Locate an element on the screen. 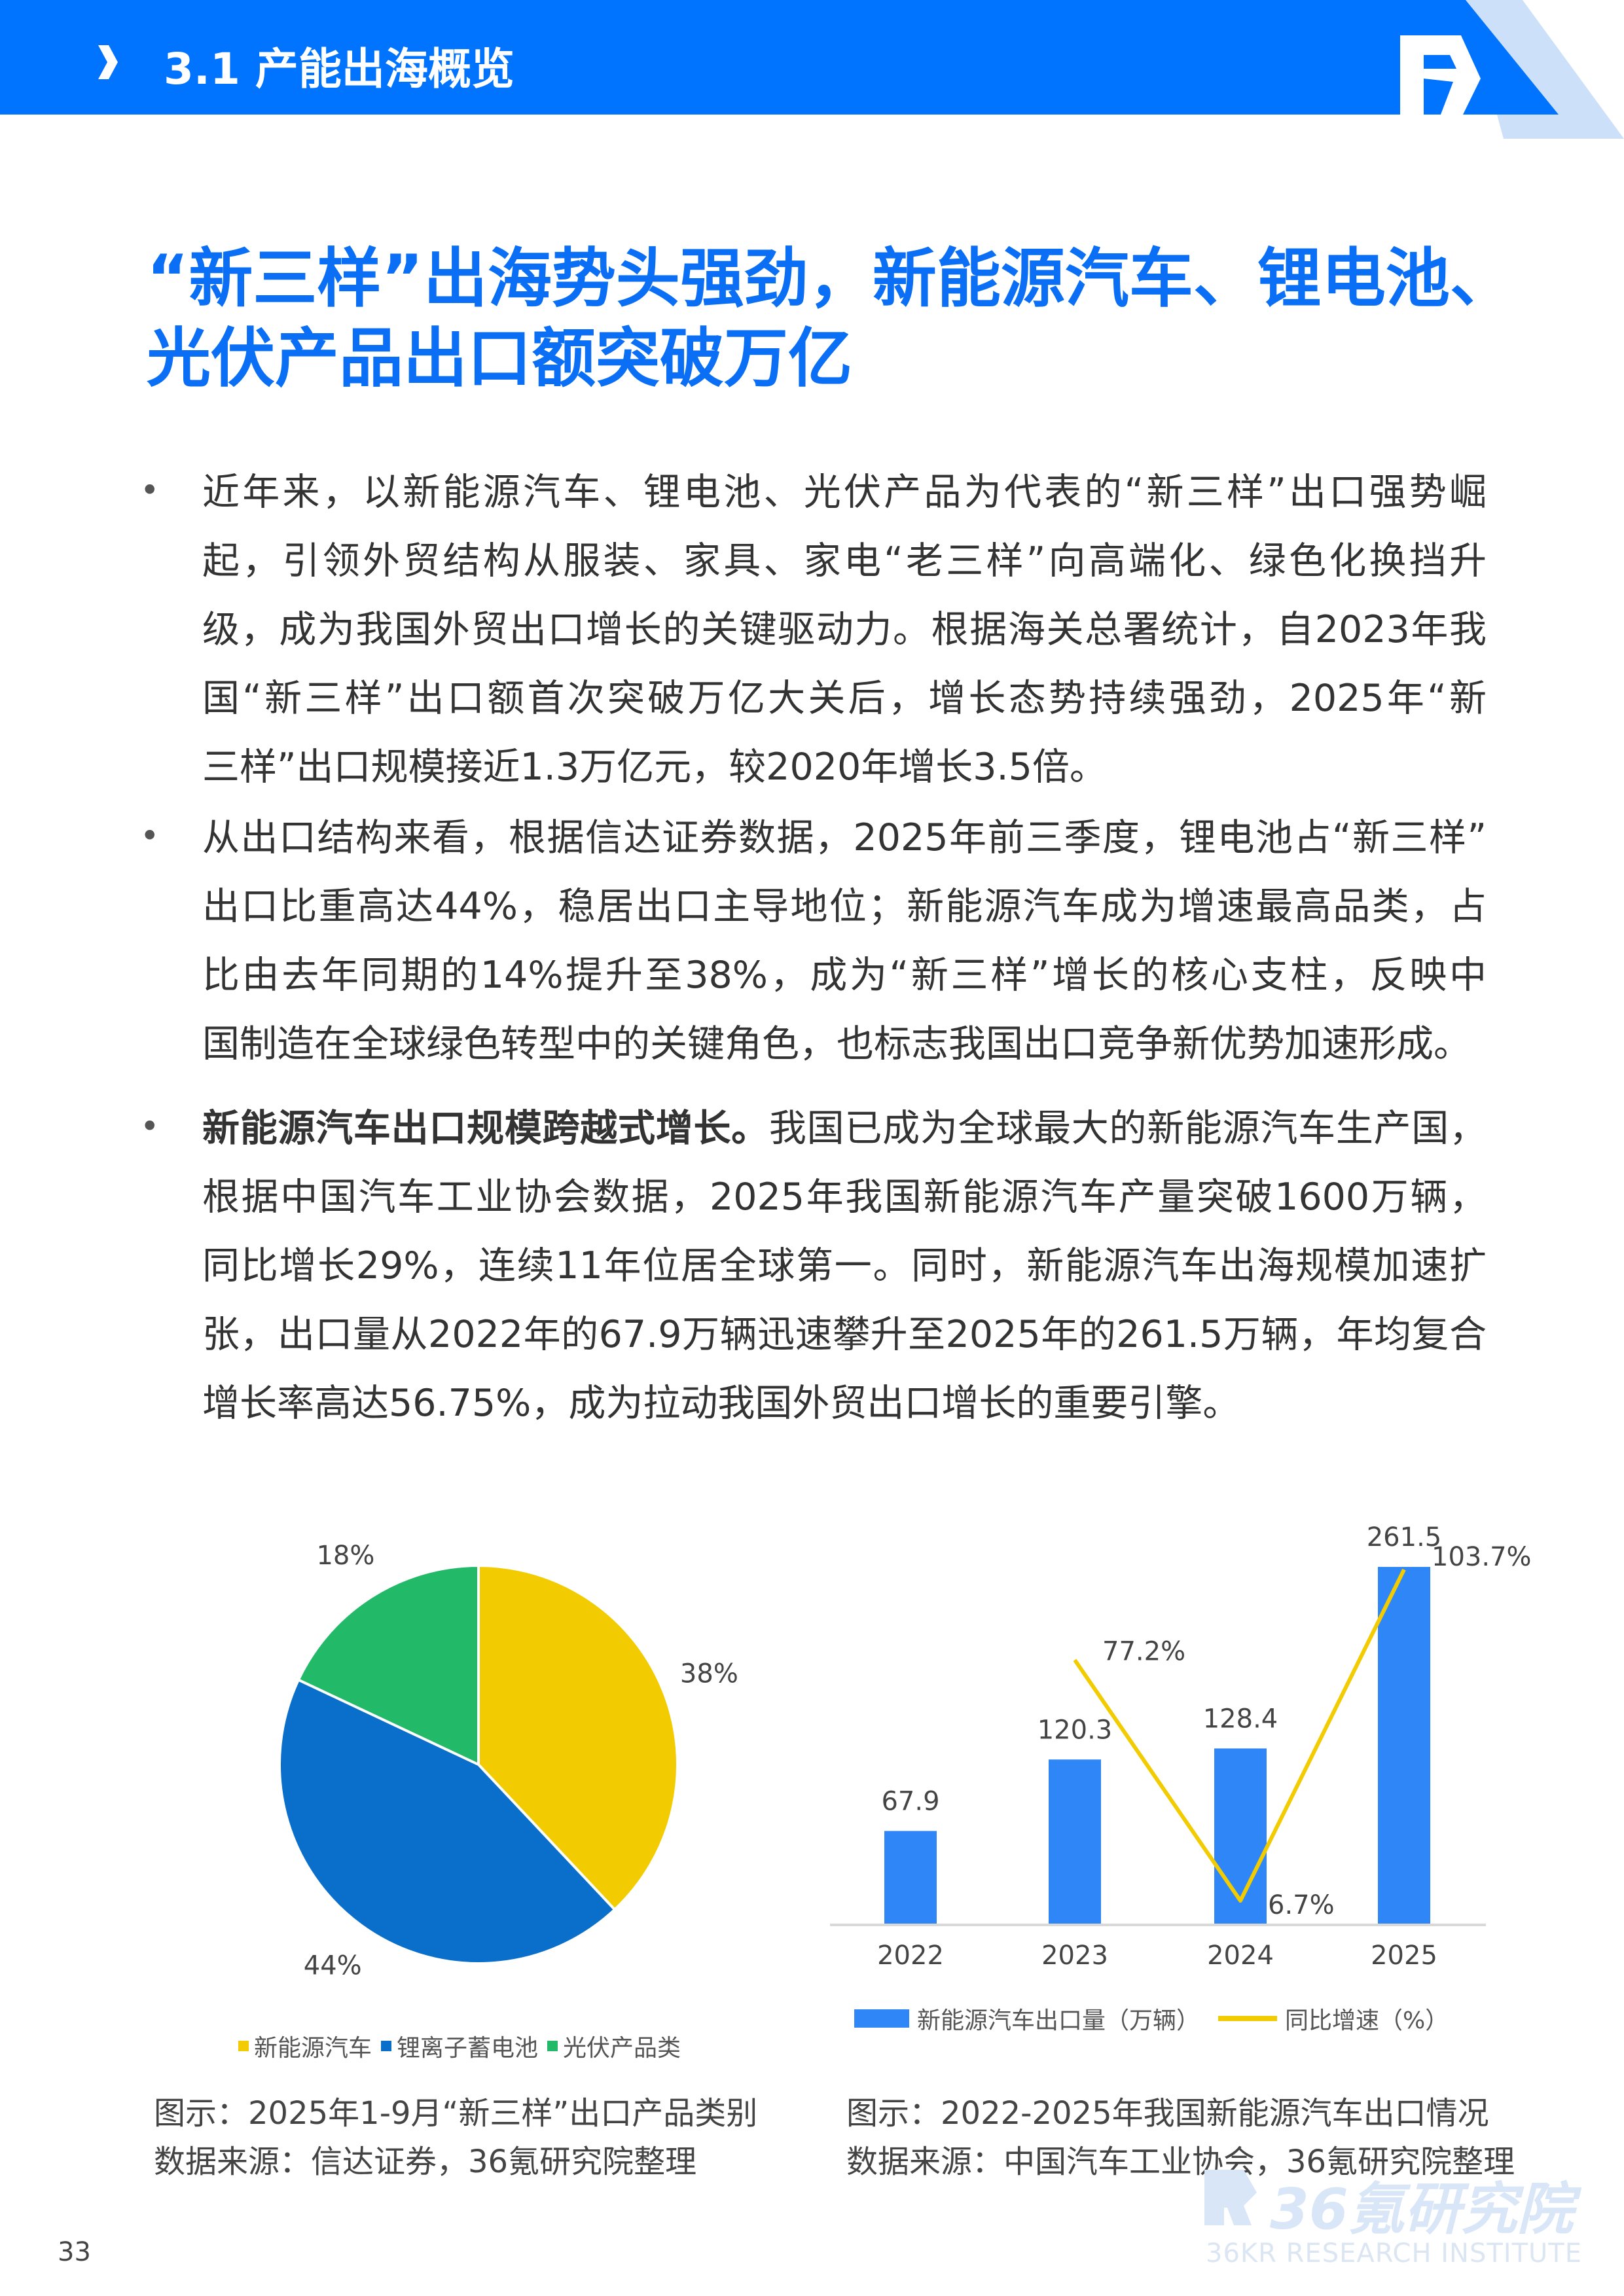  pie-legend: 新能源汽车 锂离子蓄电池 光伏产品类 is located at coordinates (455, 2046).